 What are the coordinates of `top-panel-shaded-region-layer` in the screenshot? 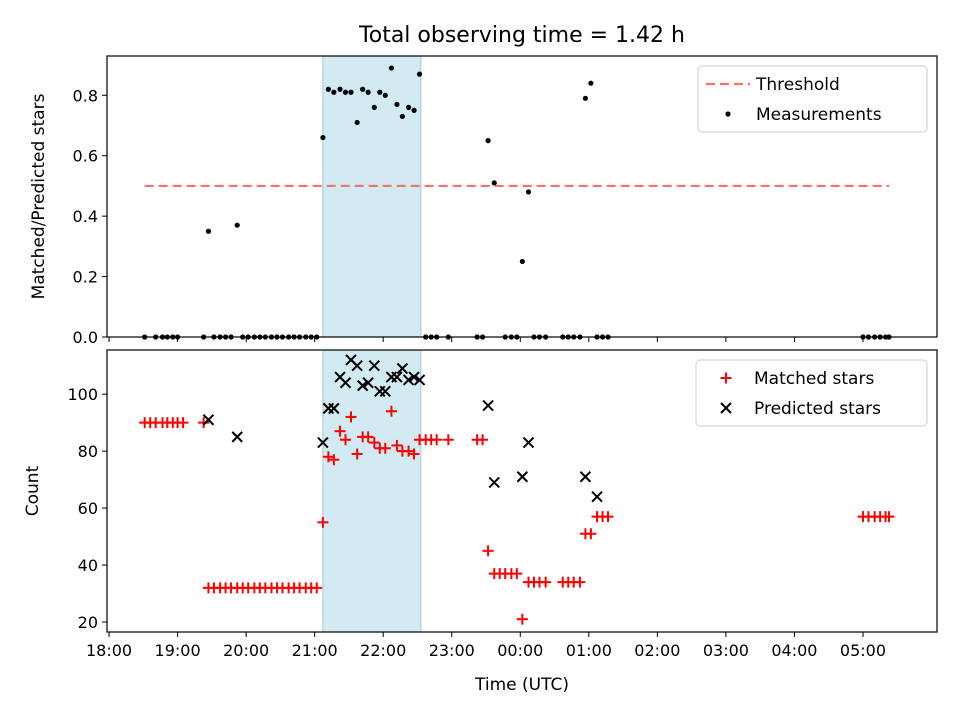 It's located at (372, 196).